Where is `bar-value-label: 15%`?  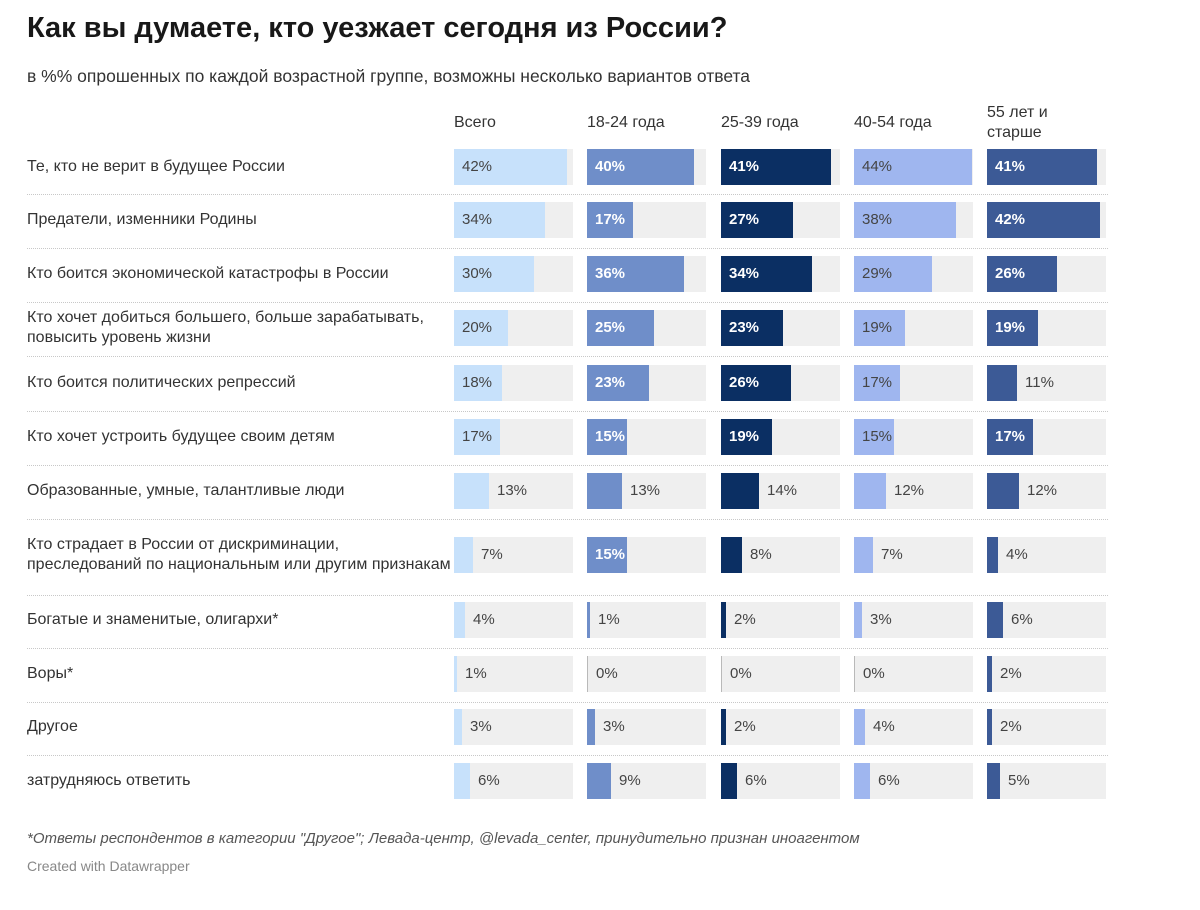
bar-value-label: 15% is located at coordinates (610, 436).